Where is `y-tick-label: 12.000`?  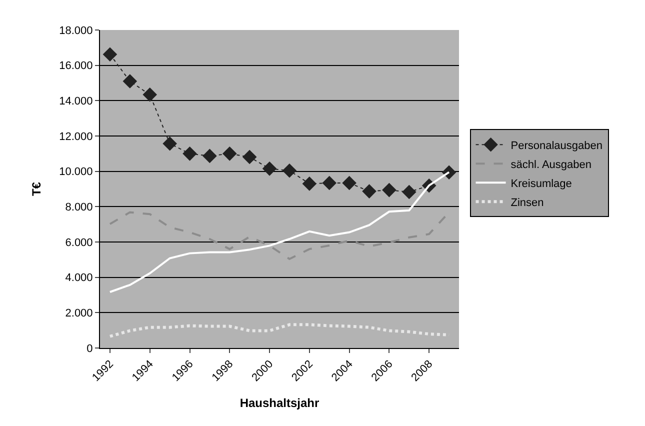
y-tick-label: 12.000 is located at coordinates (76, 136).